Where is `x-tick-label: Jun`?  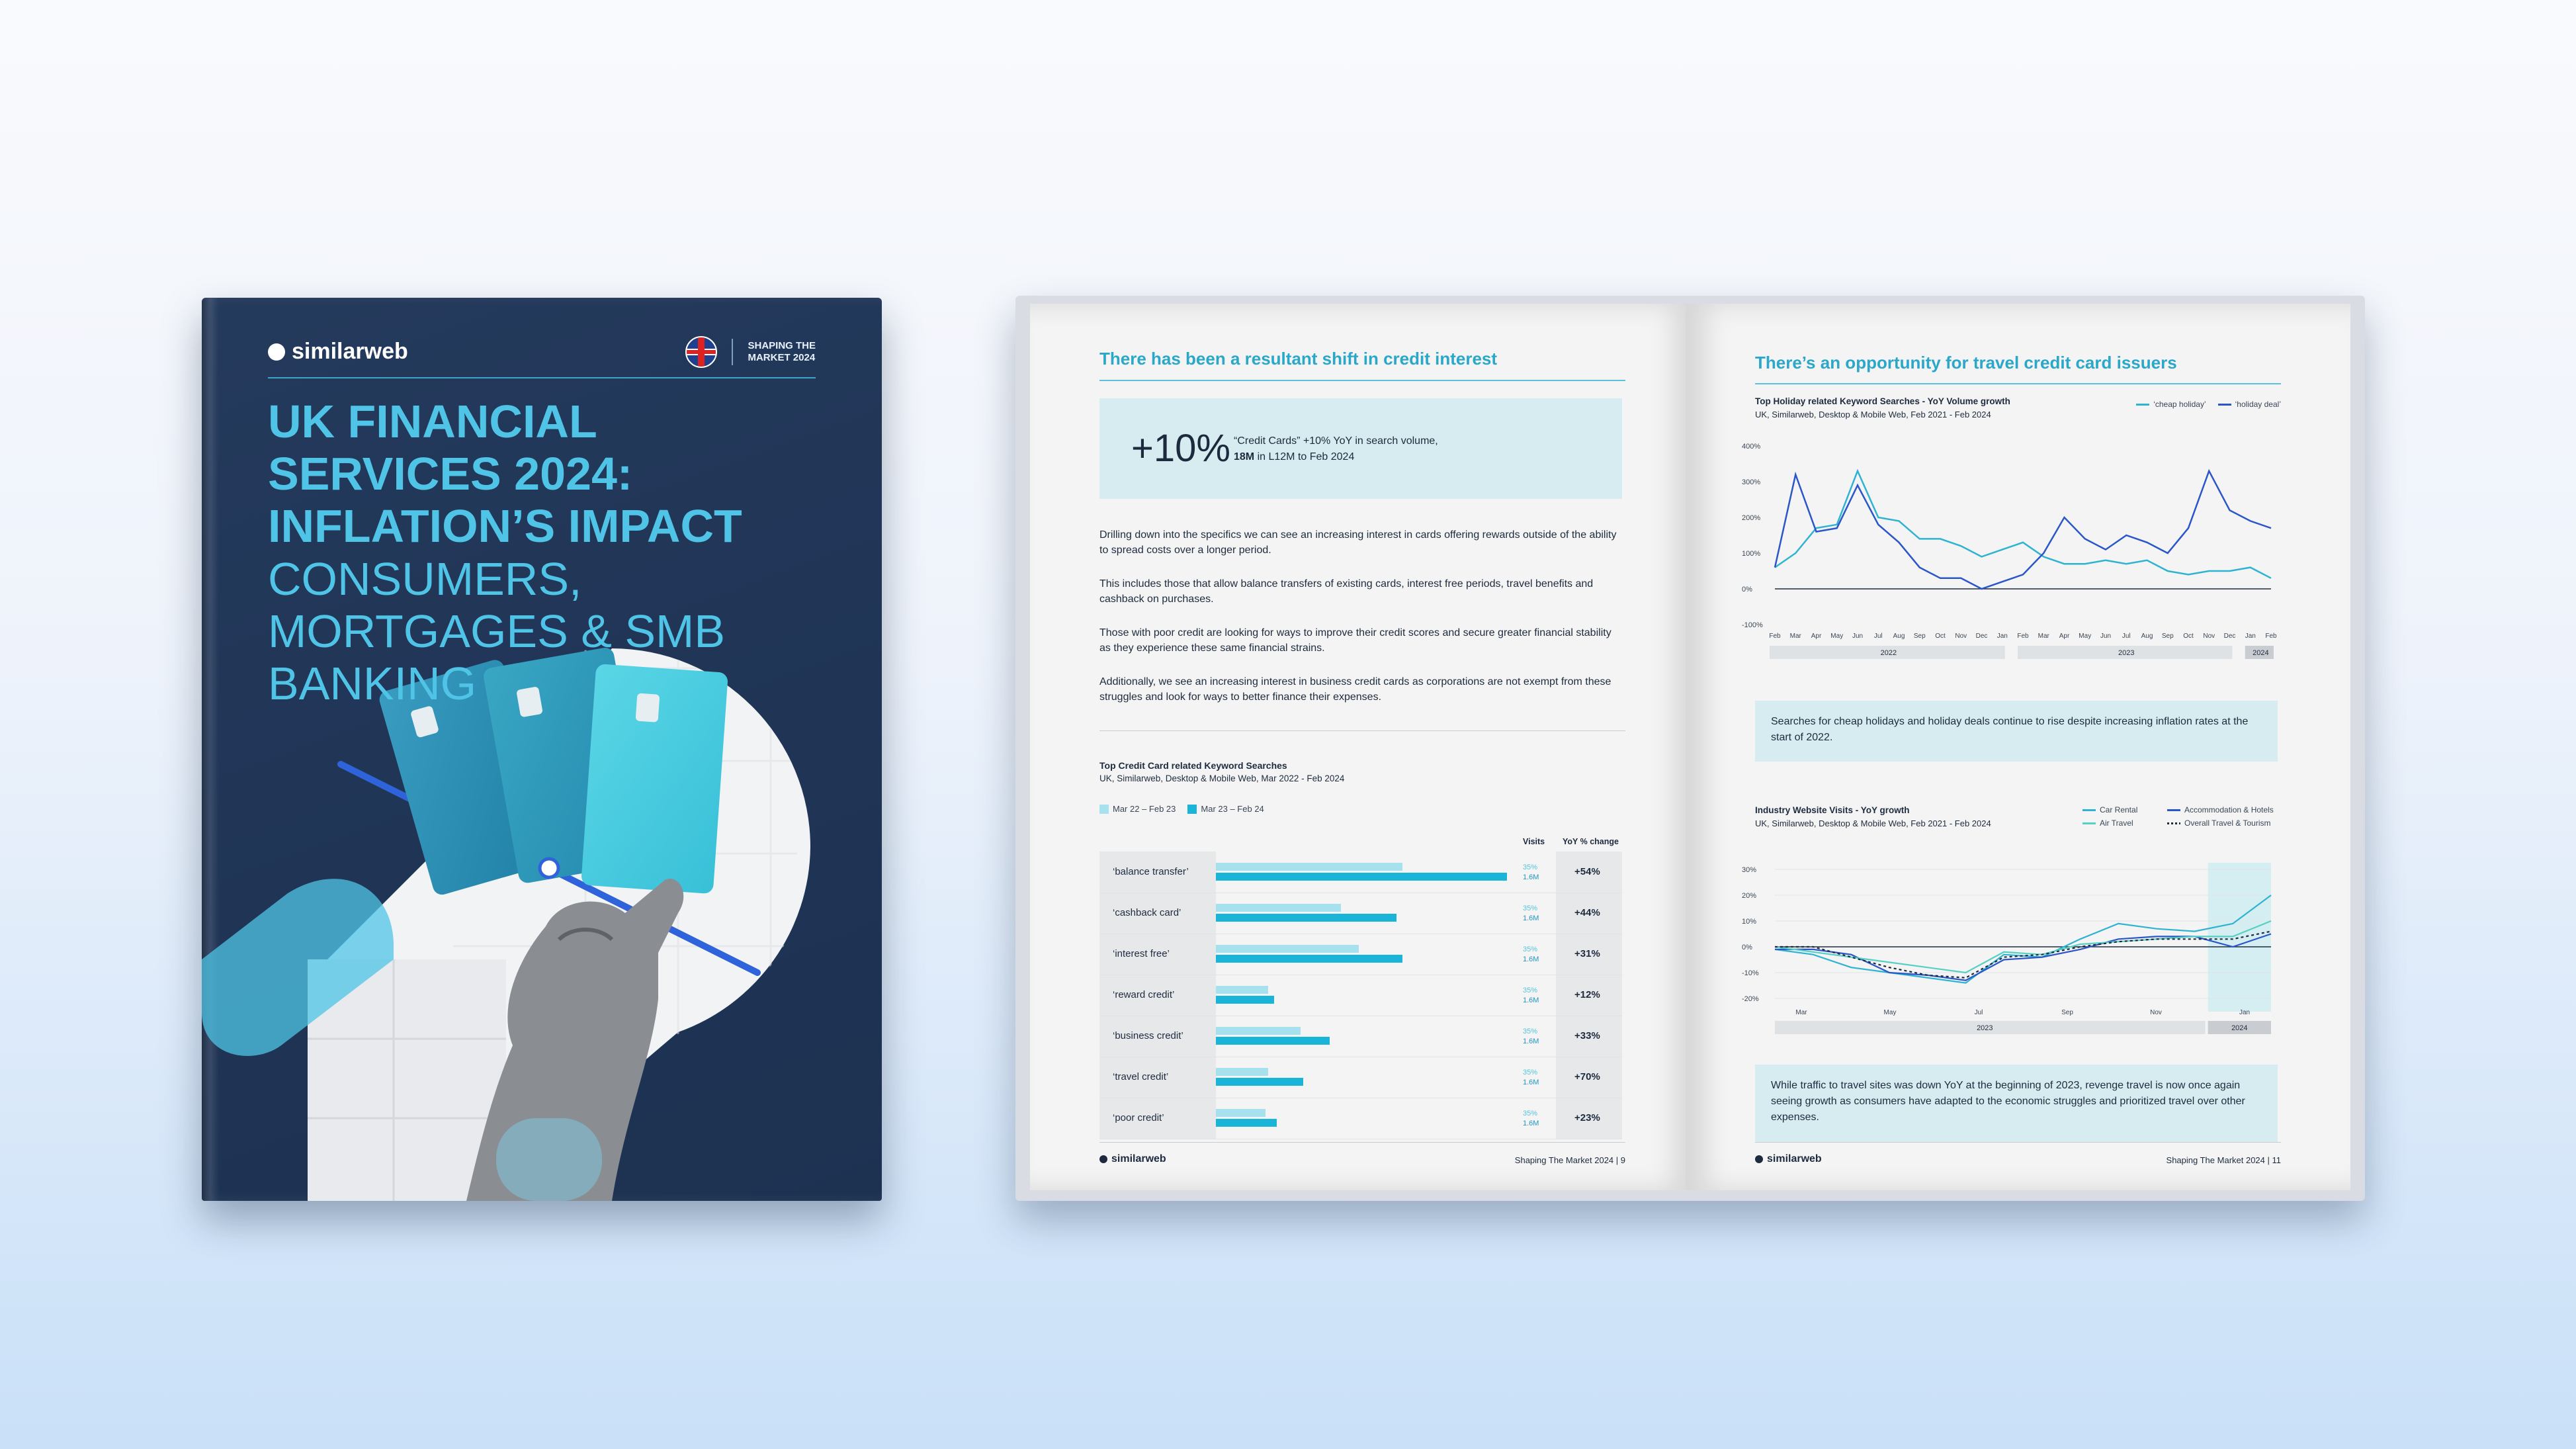 x-tick-label: Jun is located at coordinates (1857, 636).